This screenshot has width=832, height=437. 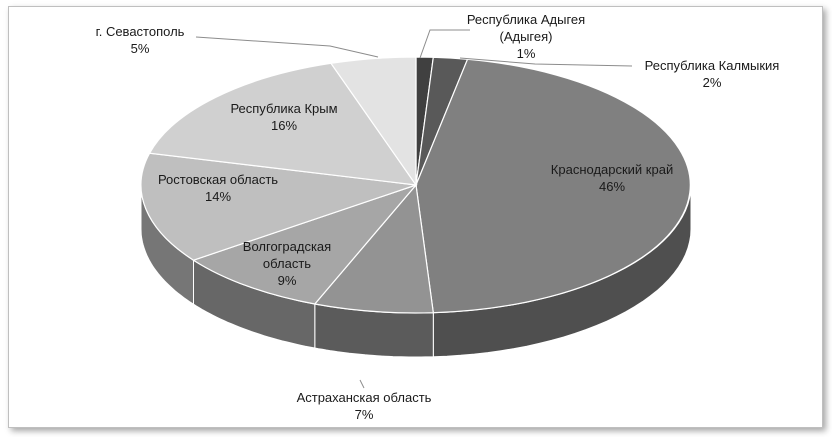 I want to click on data-label-category: г. Севастополь, so click(x=140, y=31).